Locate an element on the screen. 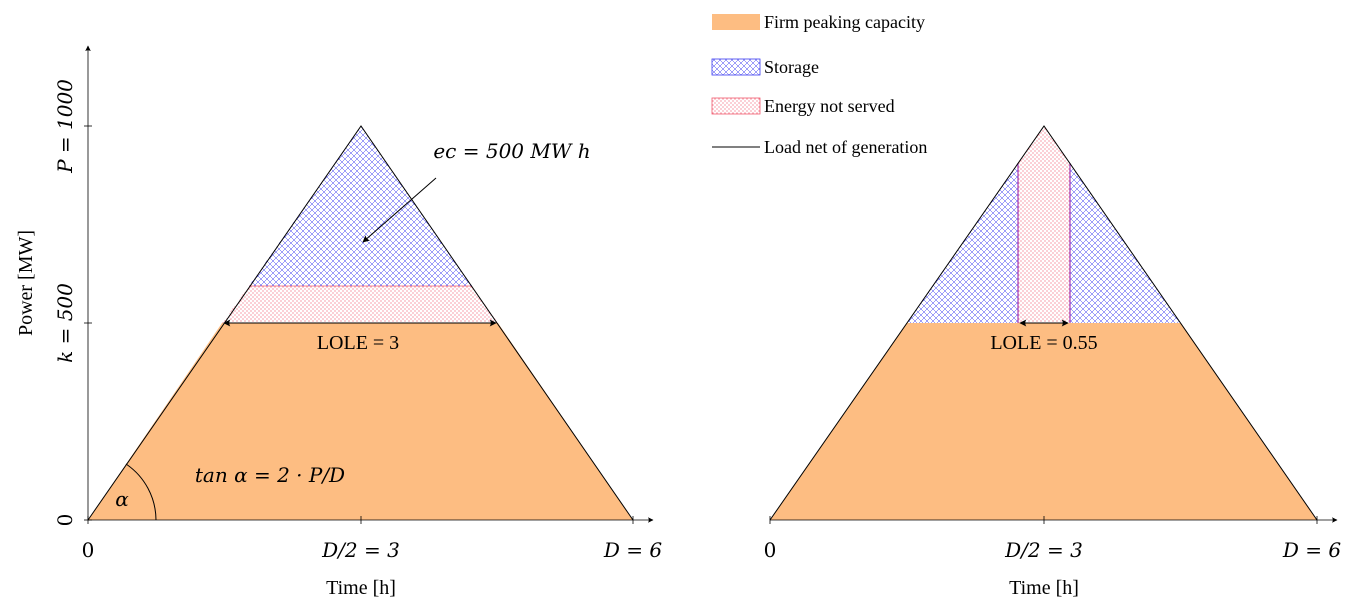  right-x-tick-end-label: D = 6 is located at coordinates (1312, 550).